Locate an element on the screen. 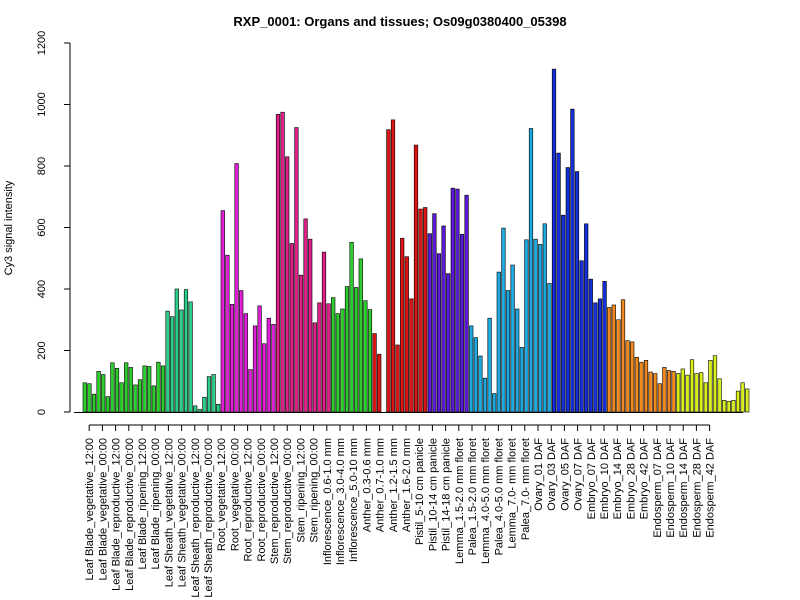 This screenshot has width=800, height=600. y-axis-label: Cy3 signal intensity is located at coordinates (9, 227).